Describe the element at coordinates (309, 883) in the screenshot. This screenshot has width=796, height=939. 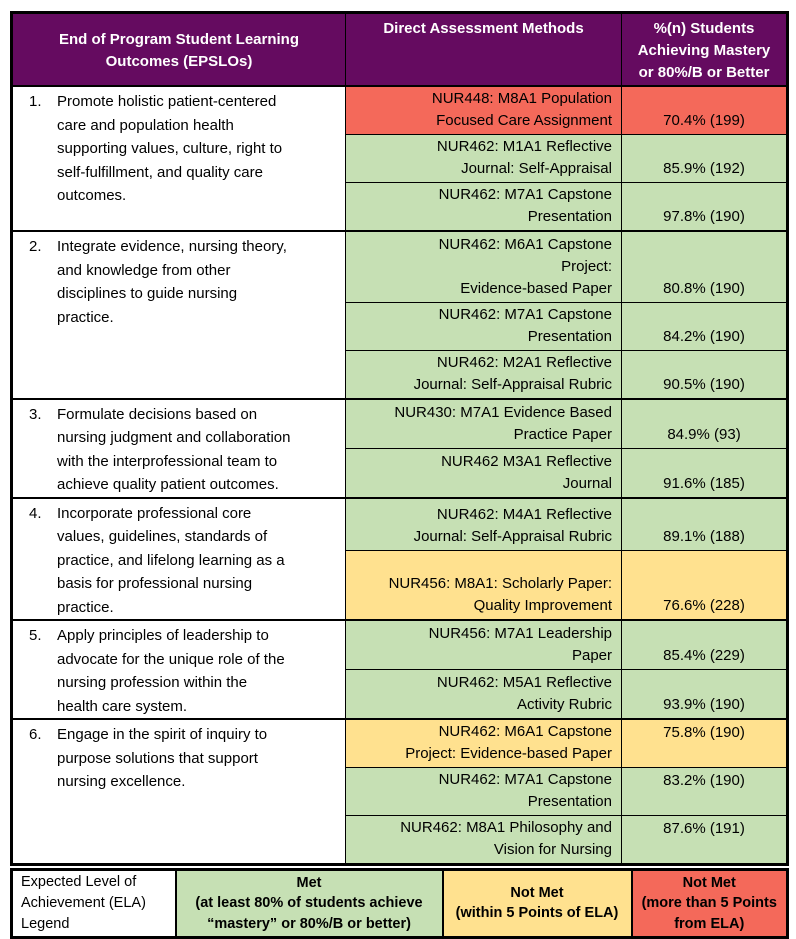
I see `legend-item-title: Met` at that location.